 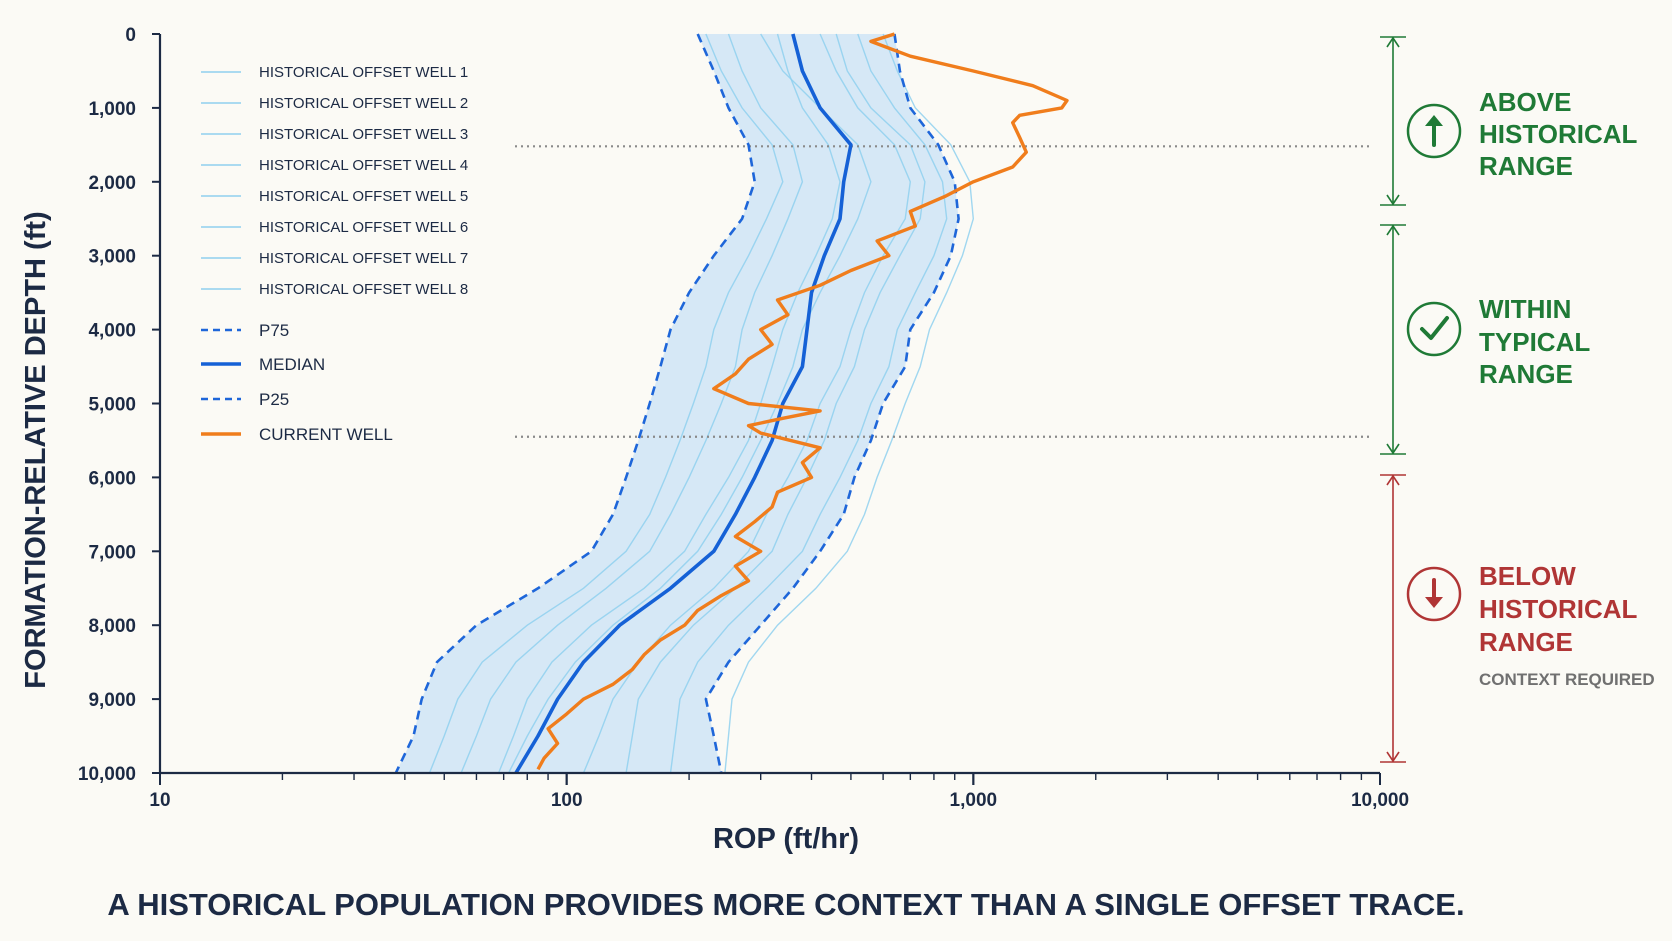 What do you see at coordinates (1434, 594) in the screenshot?
I see `arrow-down-icon` at bounding box center [1434, 594].